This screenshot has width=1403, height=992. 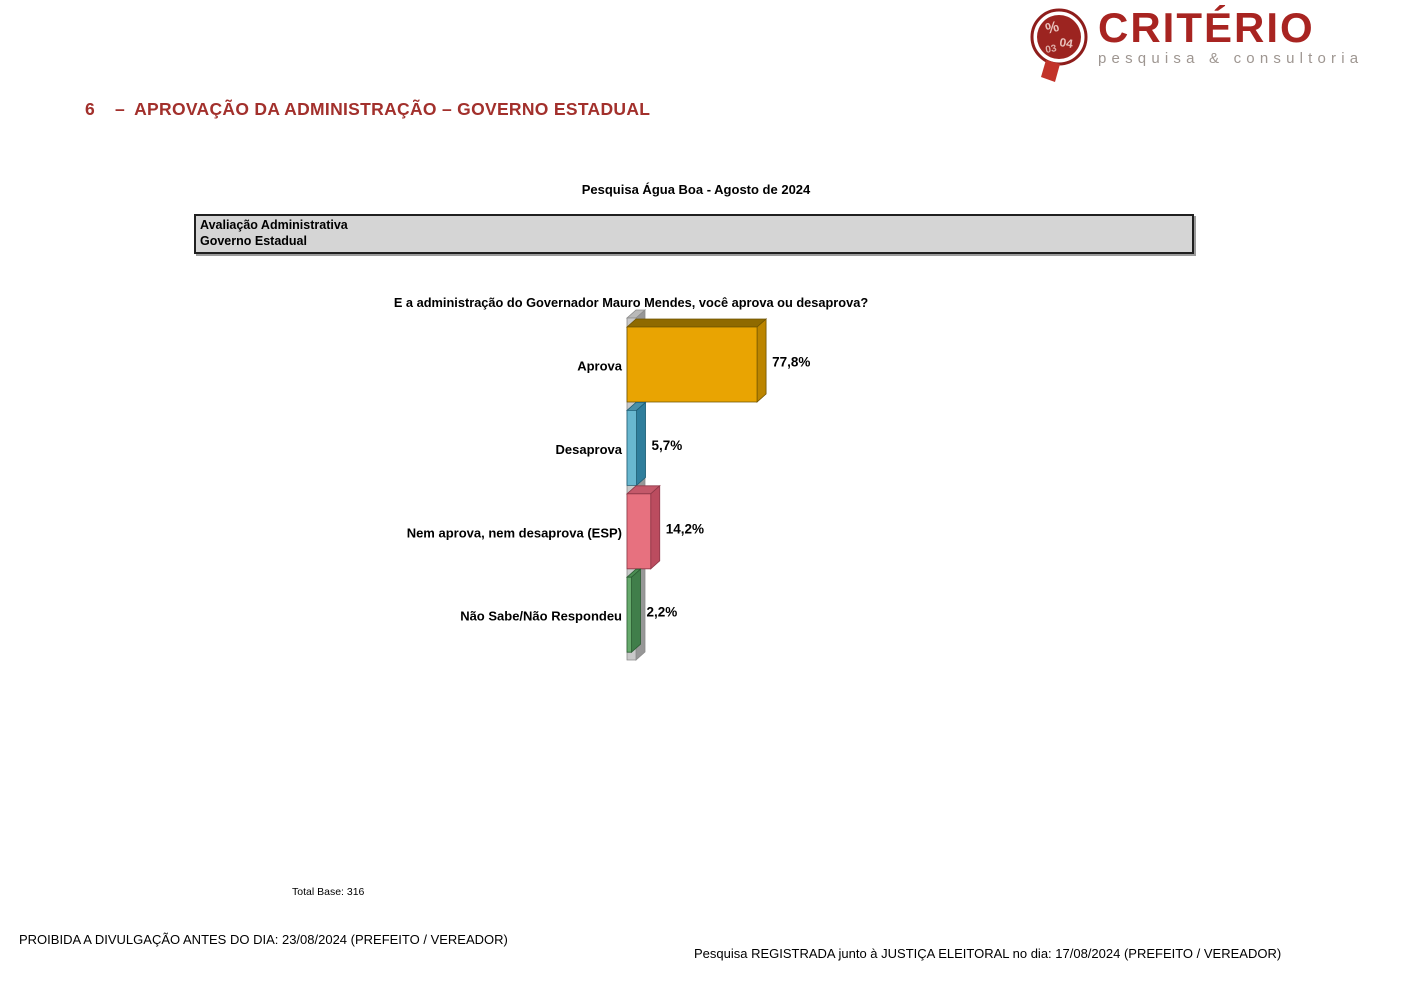 I want to click on criterio-logo: % 04 03 CRITÉRIO pesquisa & consultoria, so click(x=1196, y=46).